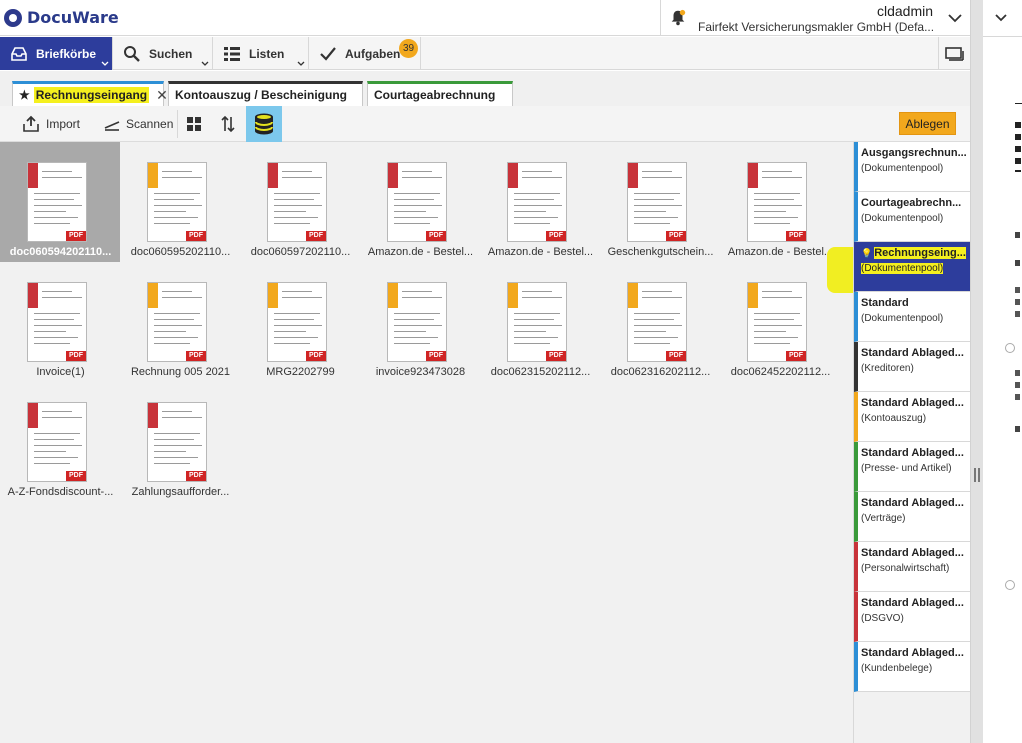  Describe the element at coordinates (162, 94) in the screenshot. I see `close-icon: ✕` at that location.